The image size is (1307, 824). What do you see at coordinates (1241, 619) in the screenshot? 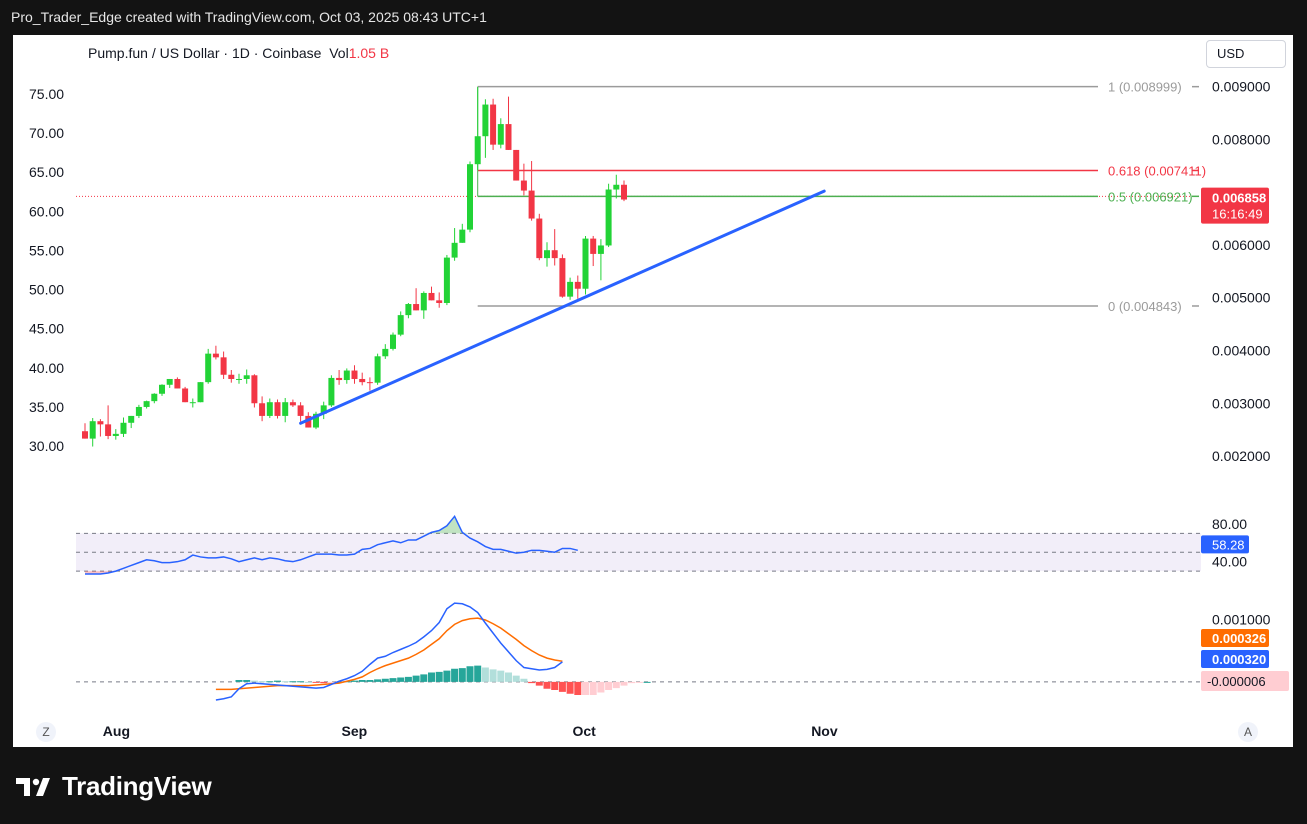
I see `macd-axis-tick: 0.001000` at bounding box center [1241, 619].